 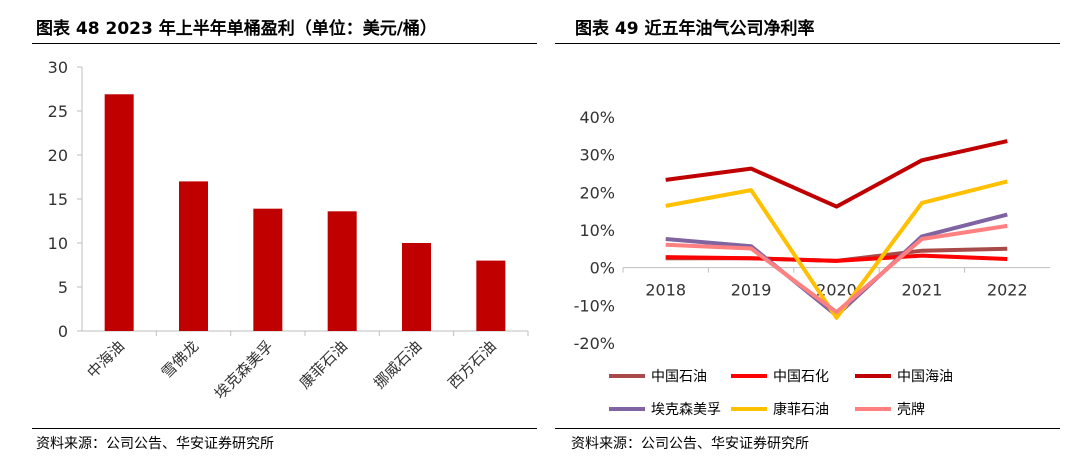 What do you see at coordinates (58, 199) in the screenshot?
I see `y-tick-label: 15` at bounding box center [58, 199].